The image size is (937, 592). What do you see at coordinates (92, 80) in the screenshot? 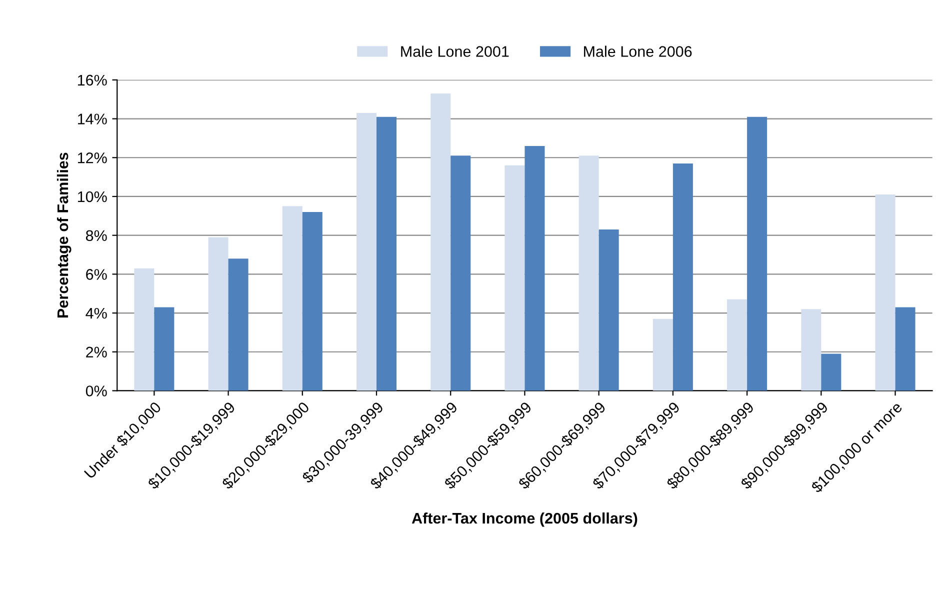
I see `y-tick-label: 16%` at bounding box center [92, 80].